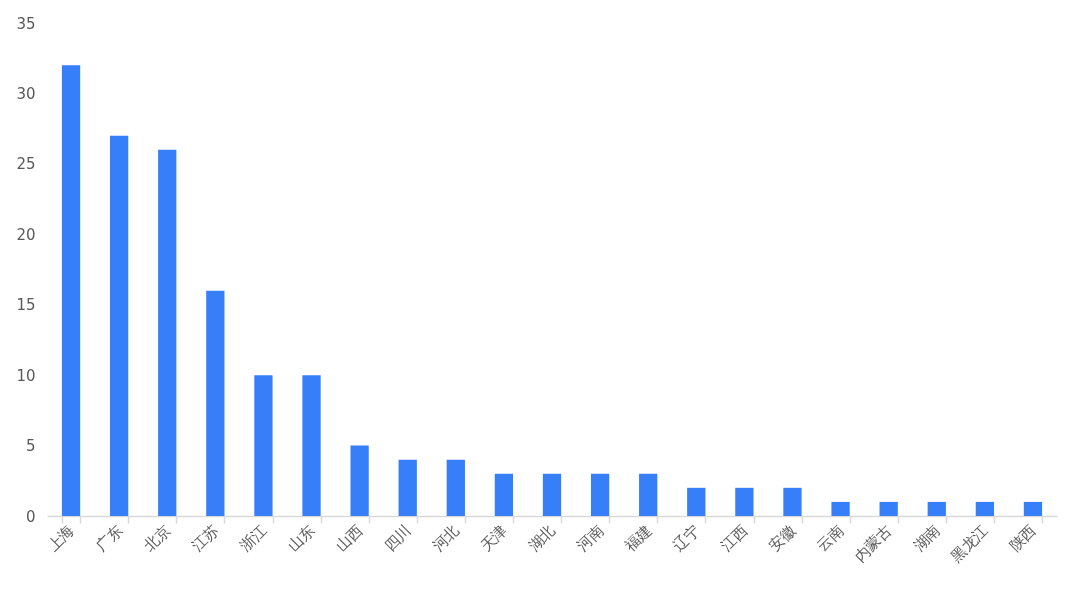 The width and height of the screenshot is (1080, 602). I want to click on x-tick-label: 湖南, so click(926, 538).